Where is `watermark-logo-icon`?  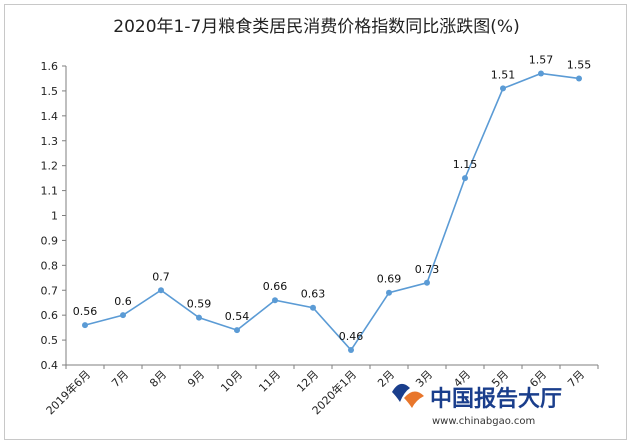 watermark-logo-icon is located at coordinates (408, 395).